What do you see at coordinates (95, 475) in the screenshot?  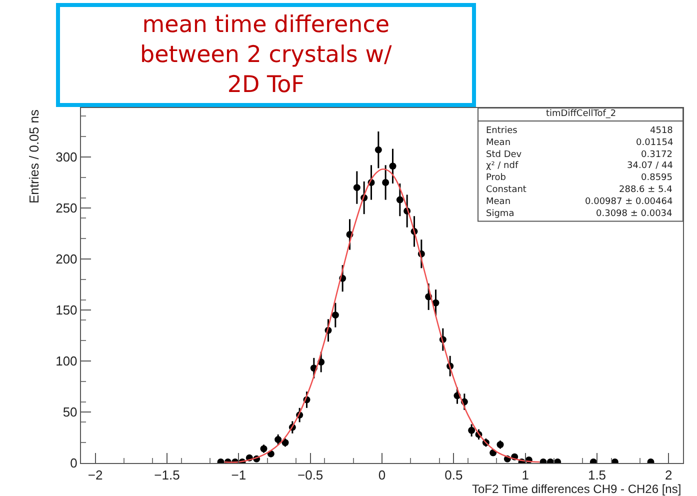 I see `x-tick-label: −2` at bounding box center [95, 475].